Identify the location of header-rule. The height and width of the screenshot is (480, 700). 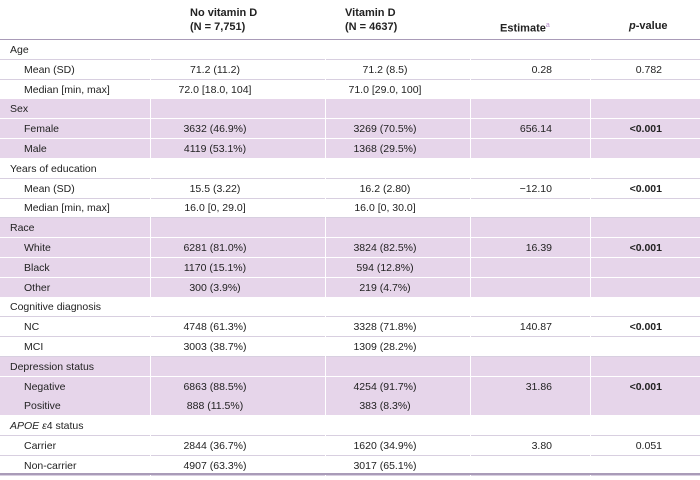
(350, 39).